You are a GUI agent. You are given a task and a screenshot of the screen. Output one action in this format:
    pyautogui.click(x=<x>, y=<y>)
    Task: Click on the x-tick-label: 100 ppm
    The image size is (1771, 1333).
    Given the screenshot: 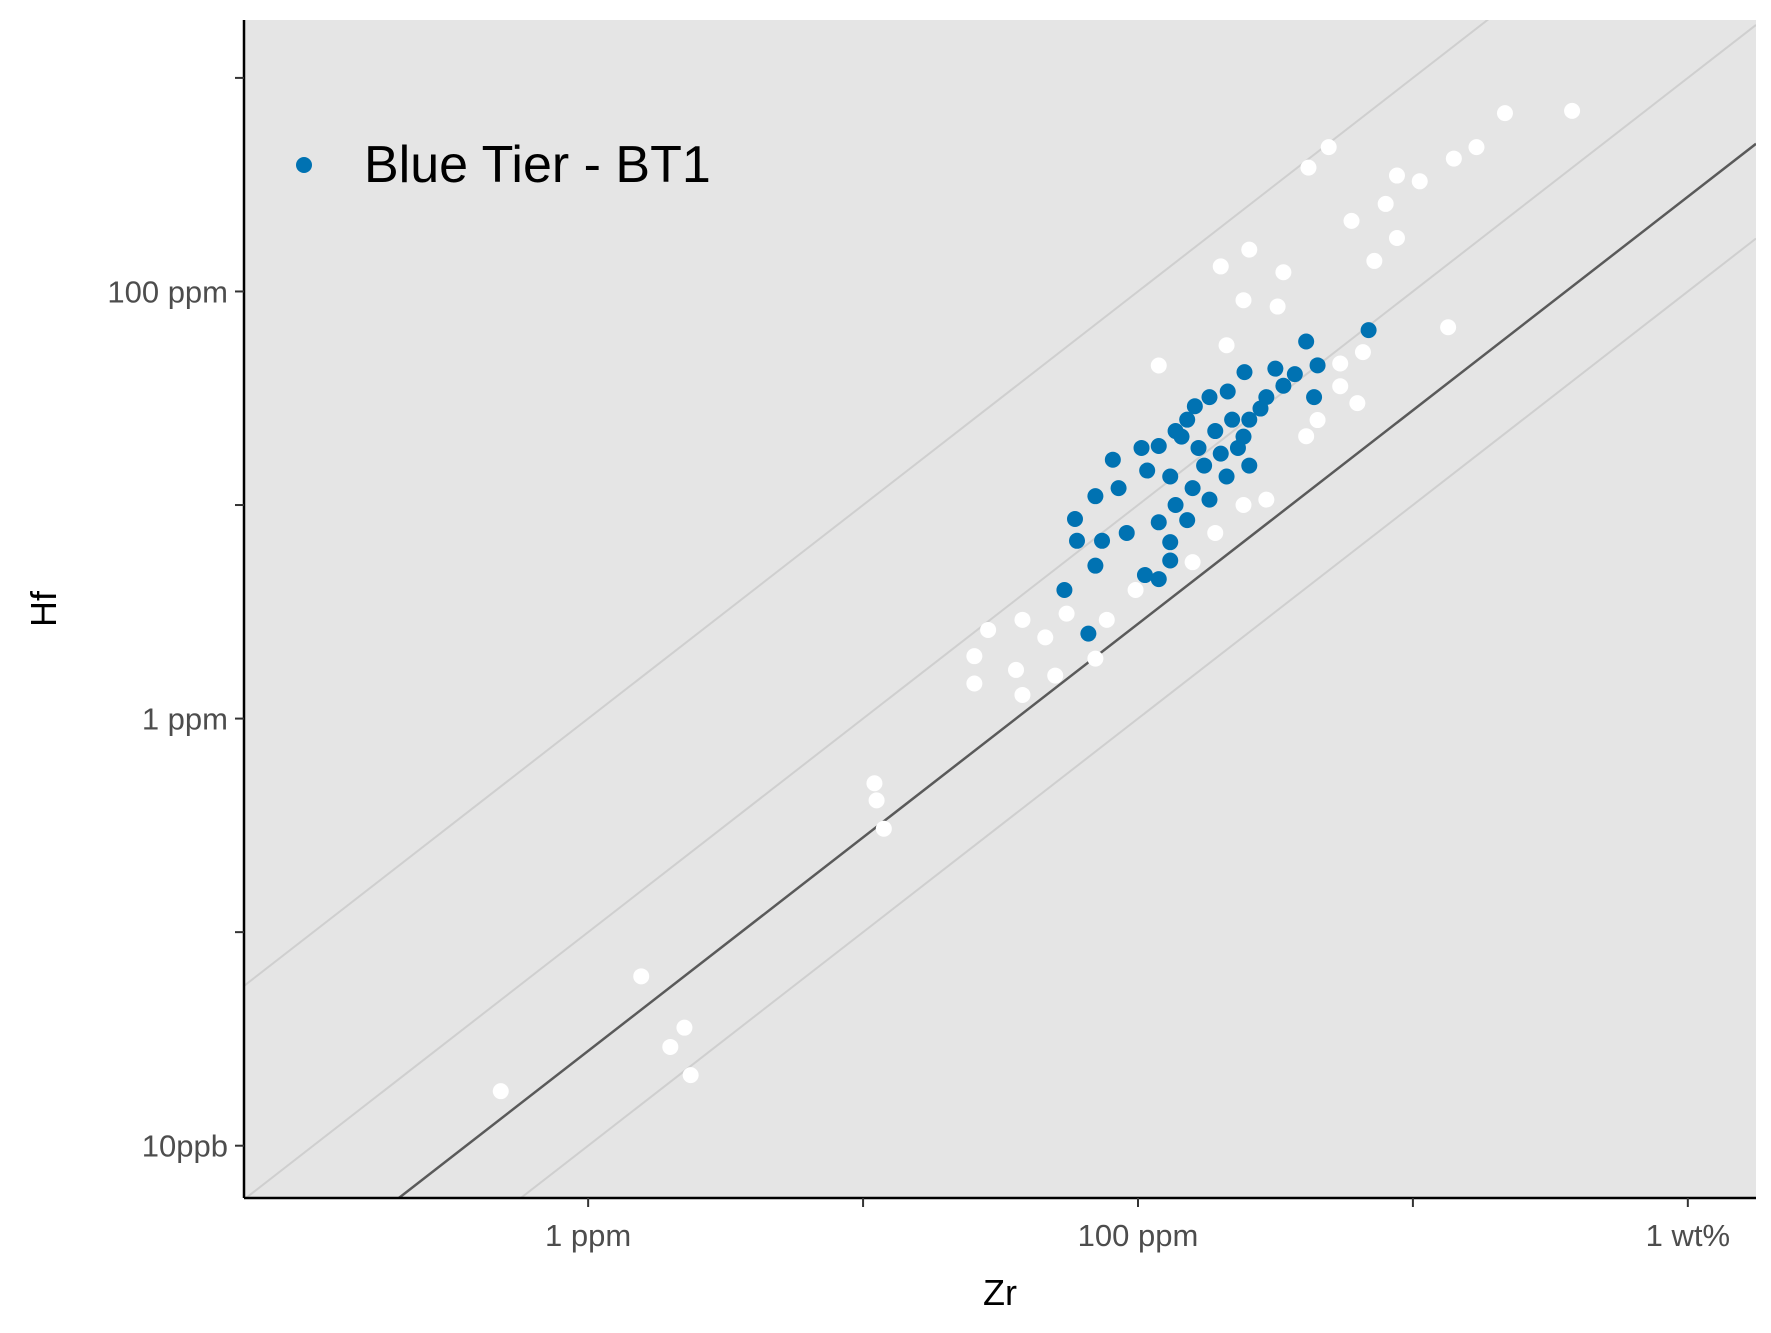 What is the action you would take?
    pyautogui.click(x=1138, y=1235)
    